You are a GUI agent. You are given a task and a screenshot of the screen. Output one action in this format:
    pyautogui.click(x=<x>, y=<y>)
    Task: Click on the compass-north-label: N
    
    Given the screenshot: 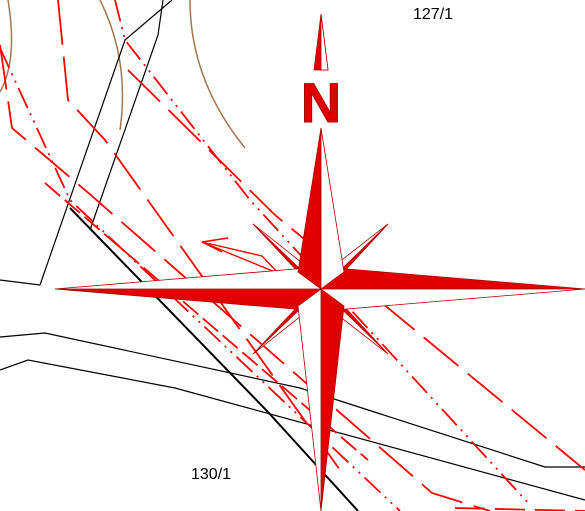 What is the action you would take?
    pyautogui.click(x=321, y=102)
    